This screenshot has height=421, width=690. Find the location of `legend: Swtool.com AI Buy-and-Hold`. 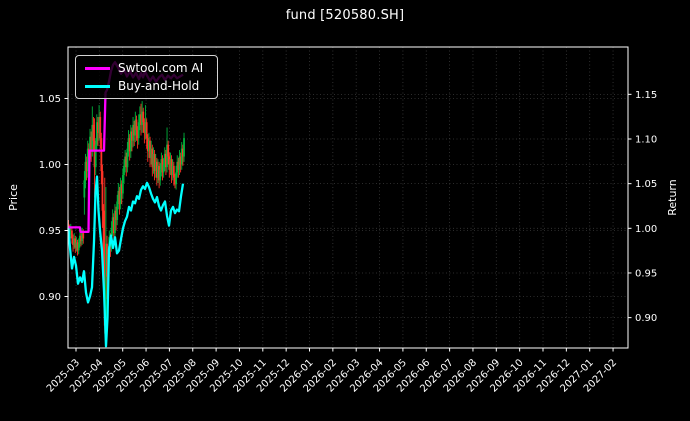

legend: Swtool.com AI Buy-and-Hold is located at coordinates (146, 77).